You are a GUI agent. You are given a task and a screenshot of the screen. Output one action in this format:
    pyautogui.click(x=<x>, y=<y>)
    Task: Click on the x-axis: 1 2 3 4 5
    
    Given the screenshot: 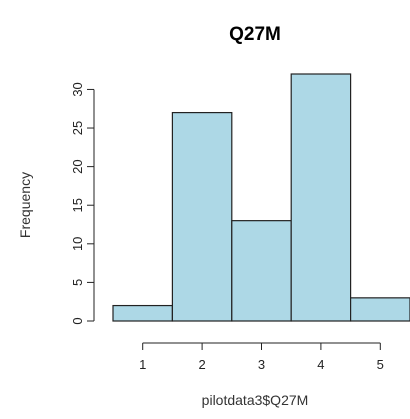 What is the action you would take?
    pyautogui.click(x=261, y=357)
    